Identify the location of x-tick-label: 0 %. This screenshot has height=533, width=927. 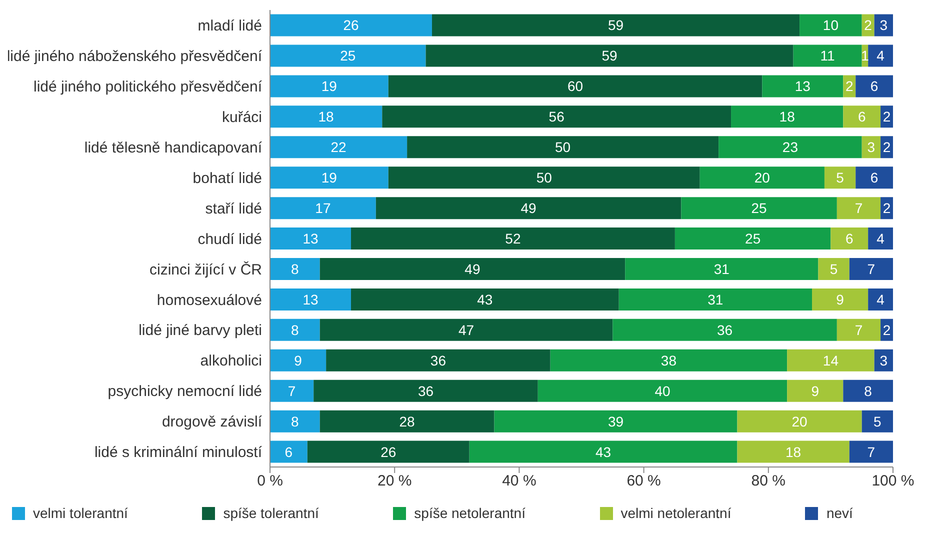
(270, 481).